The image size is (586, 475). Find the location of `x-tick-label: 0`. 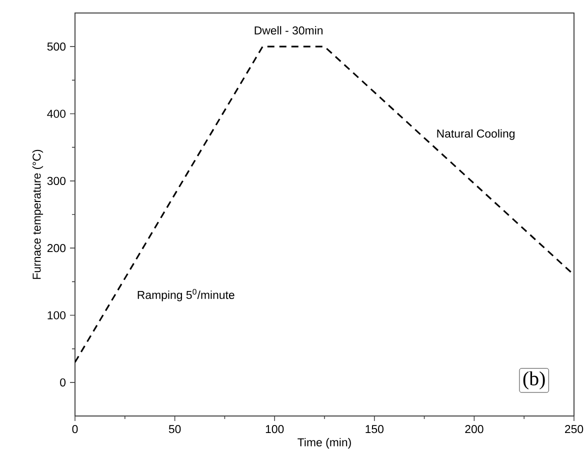

x-tick-label: 0 is located at coordinates (75, 429).